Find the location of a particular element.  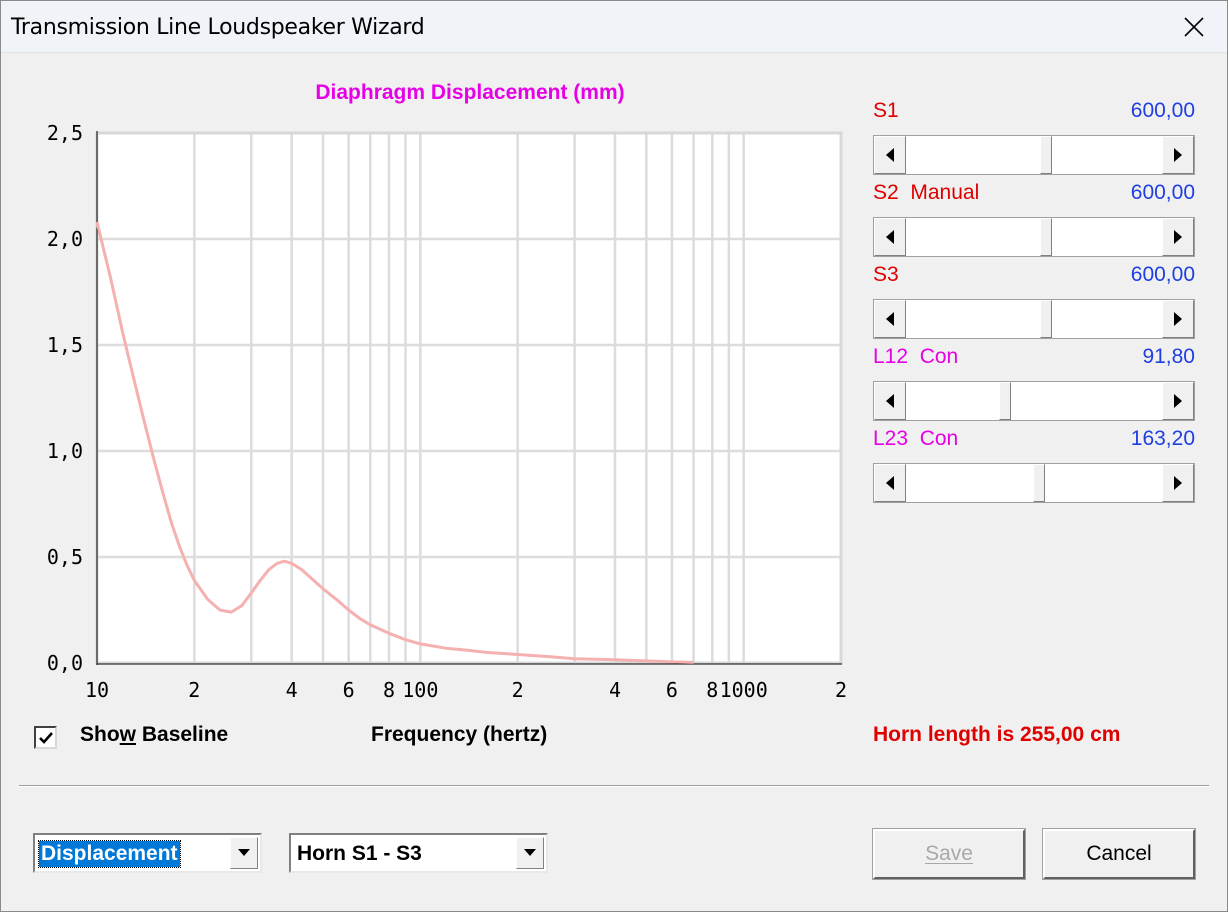

param-name: S2 Manual is located at coordinates (926, 192).